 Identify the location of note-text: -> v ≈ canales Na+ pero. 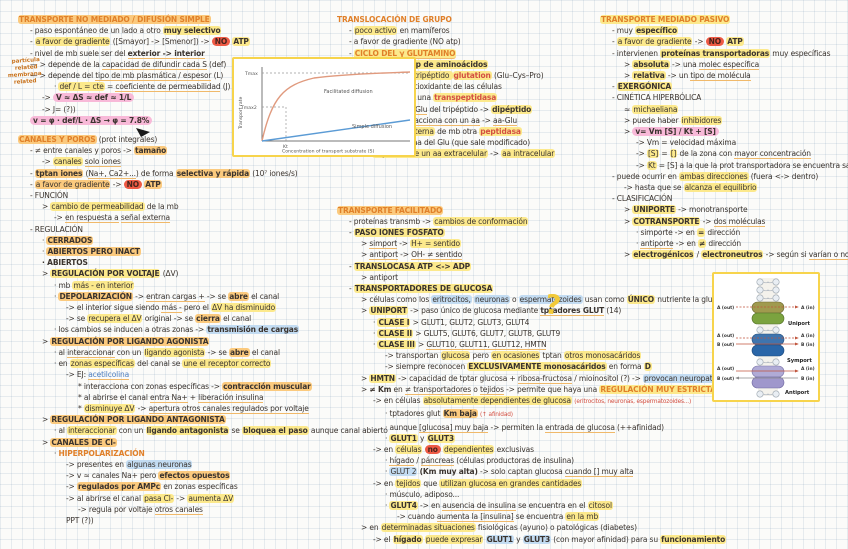
(112, 476).